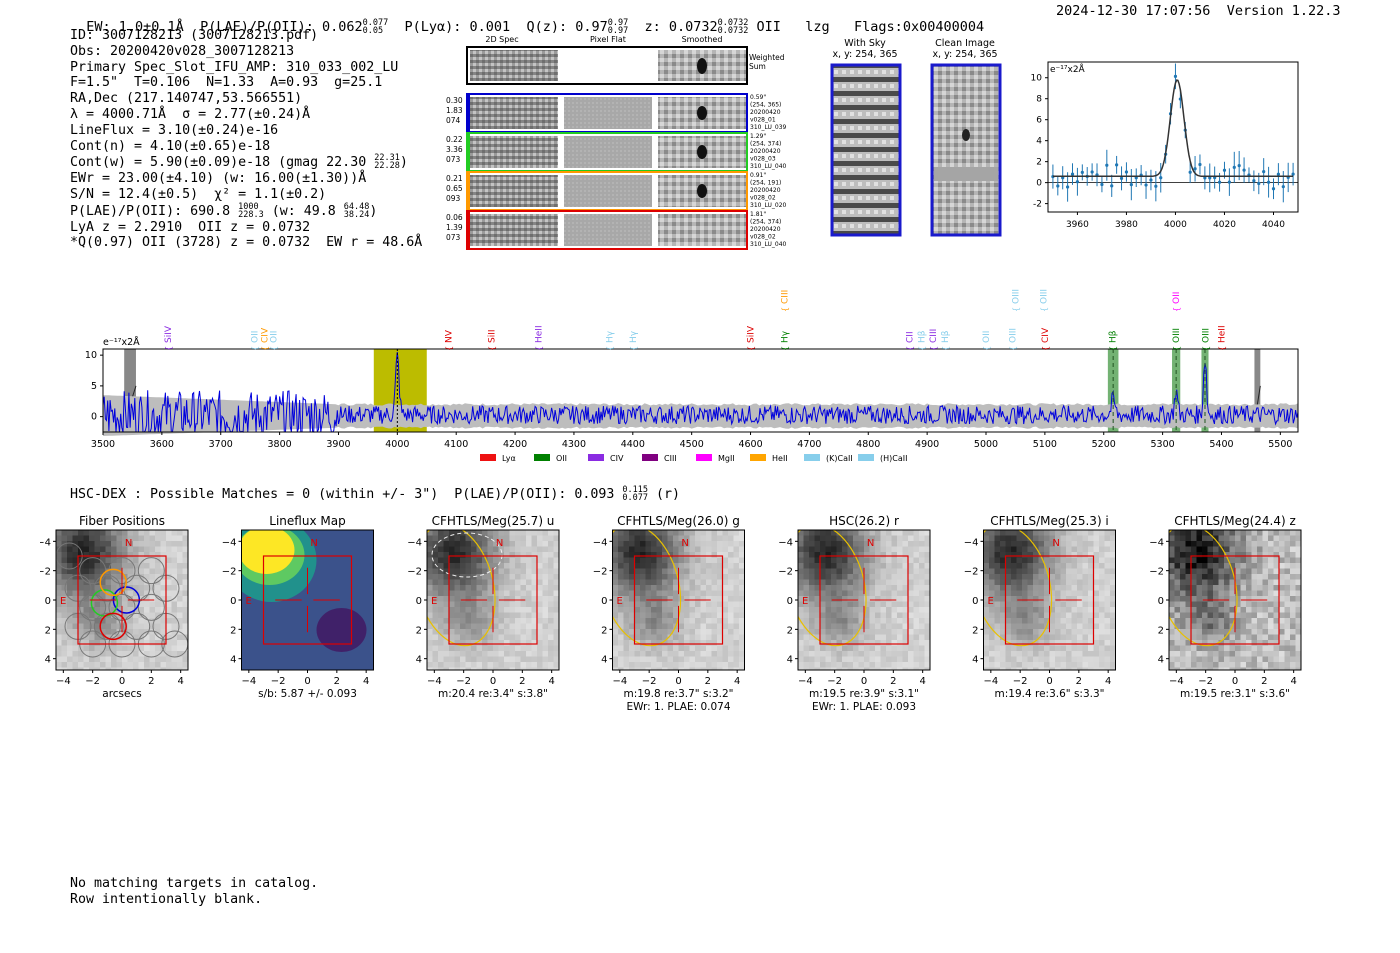 The height and width of the screenshot is (953, 1400). I want to click on panel-xtick-5-4: 4, so click(1108, 681).